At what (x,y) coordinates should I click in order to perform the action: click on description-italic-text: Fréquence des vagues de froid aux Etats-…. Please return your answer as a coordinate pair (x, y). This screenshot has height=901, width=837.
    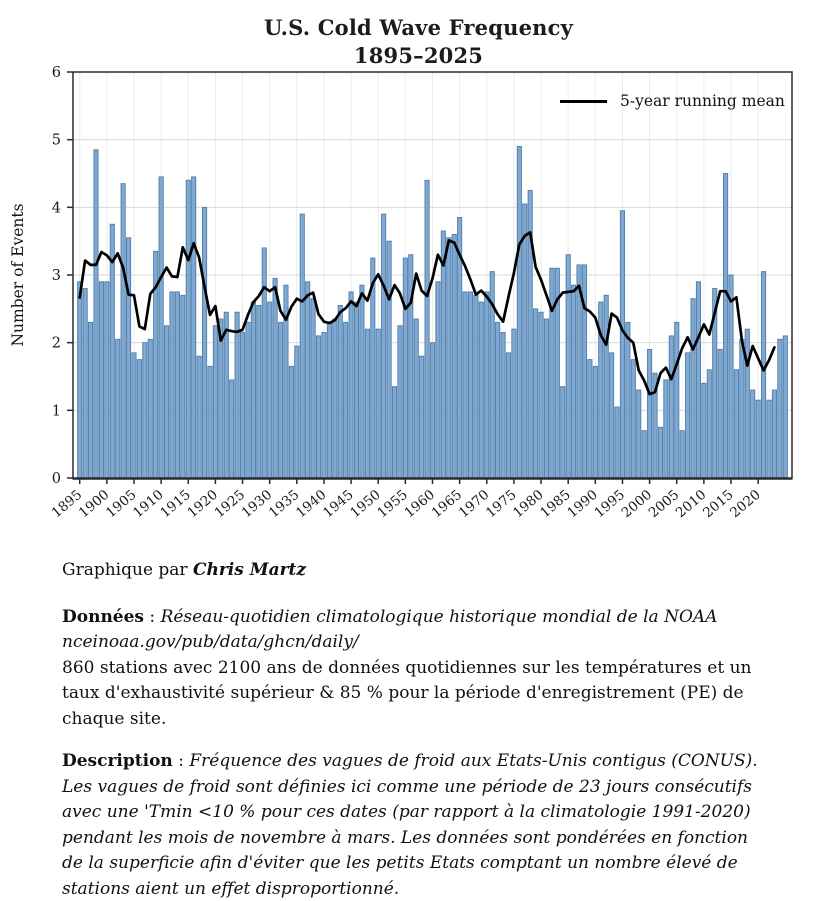
    Looking at the image, I should click on (410, 825).